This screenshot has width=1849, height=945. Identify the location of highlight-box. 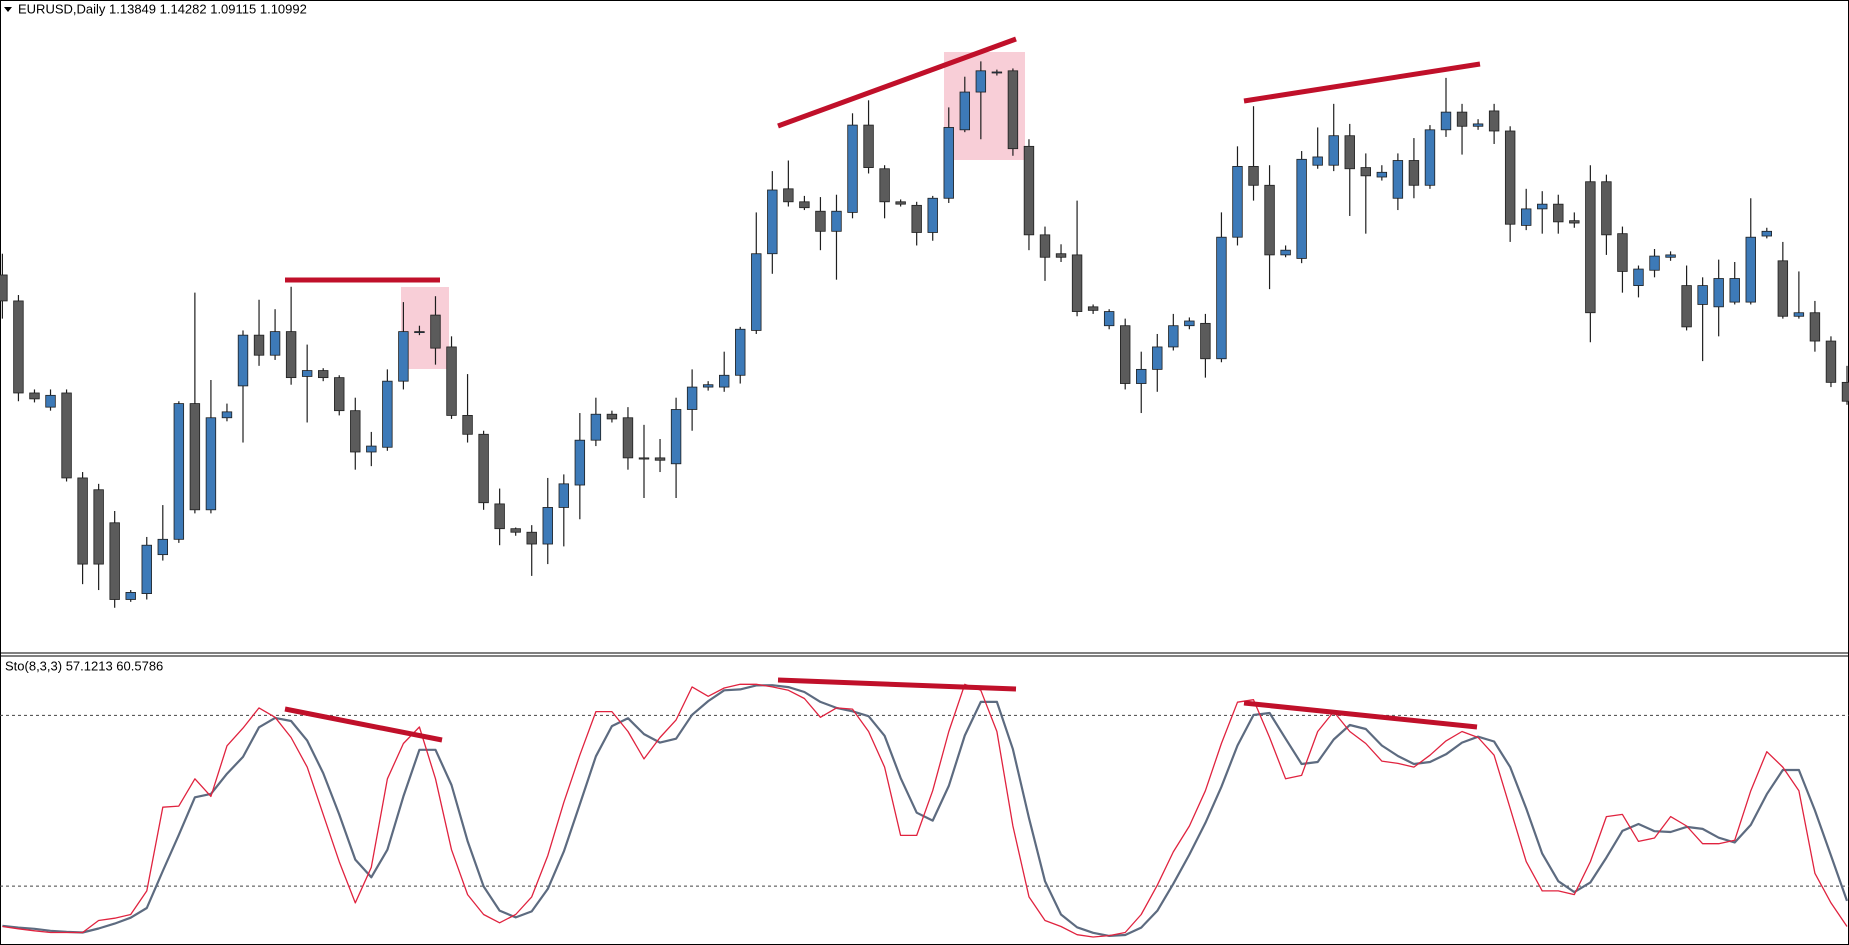
(425, 328).